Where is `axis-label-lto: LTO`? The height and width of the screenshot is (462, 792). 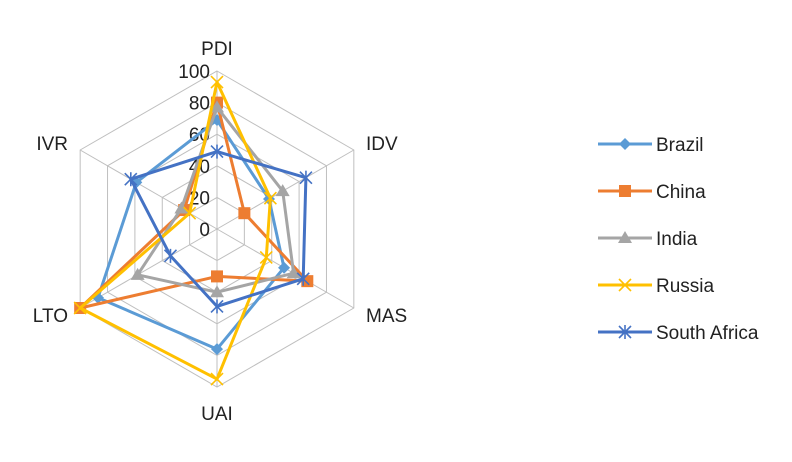 axis-label-lto: LTO is located at coordinates (50, 316).